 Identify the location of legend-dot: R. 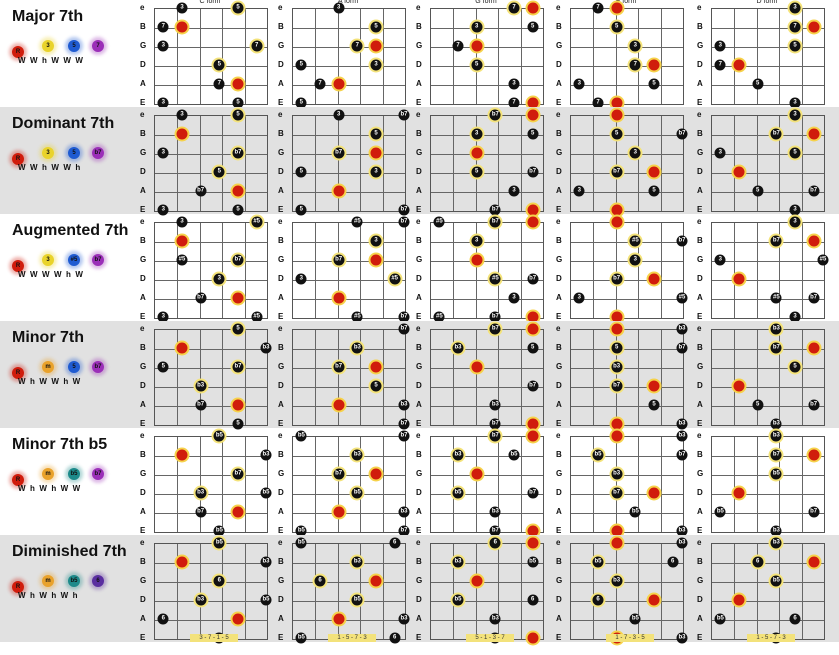
(18, 480).